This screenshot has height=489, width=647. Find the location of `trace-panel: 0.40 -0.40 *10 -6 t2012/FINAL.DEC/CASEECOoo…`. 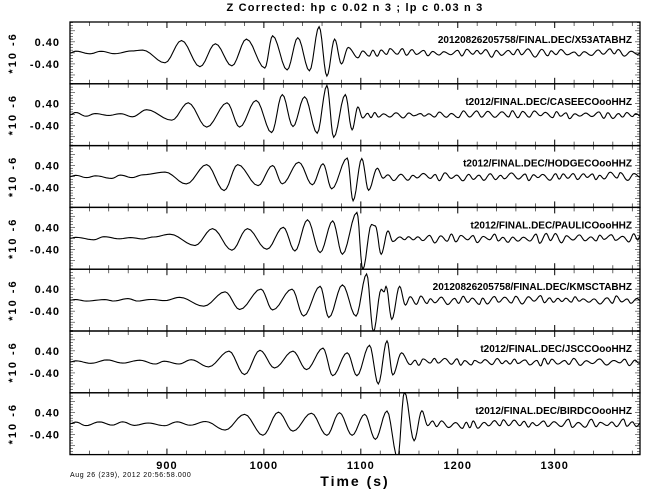

trace-panel: 0.40 -0.40 *10 -6 t2012/FINAL.DEC/CASEECOoo… is located at coordinates (324, 115).